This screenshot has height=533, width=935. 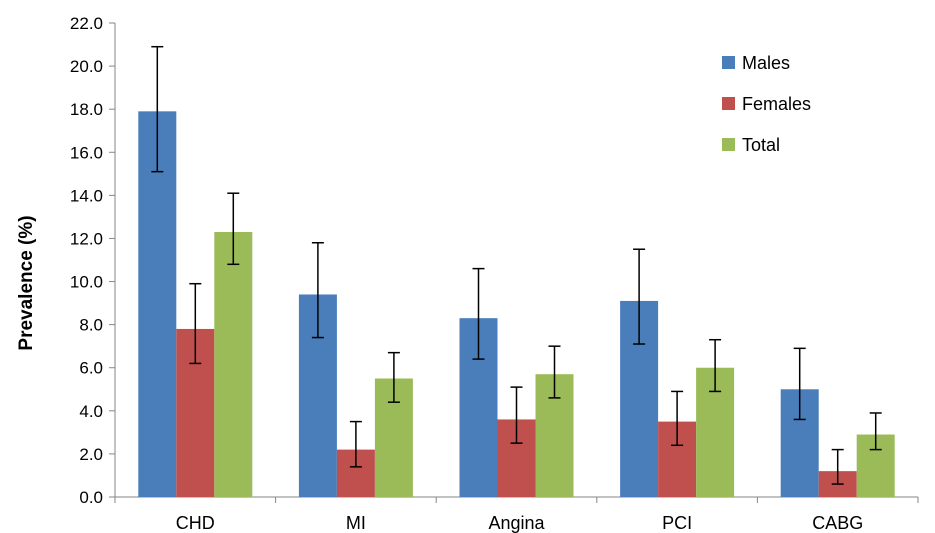 What do you see at coordinates (356, 523) in the screenshot?
I see `x-category-label: MI` at bounding box center [356, 523].